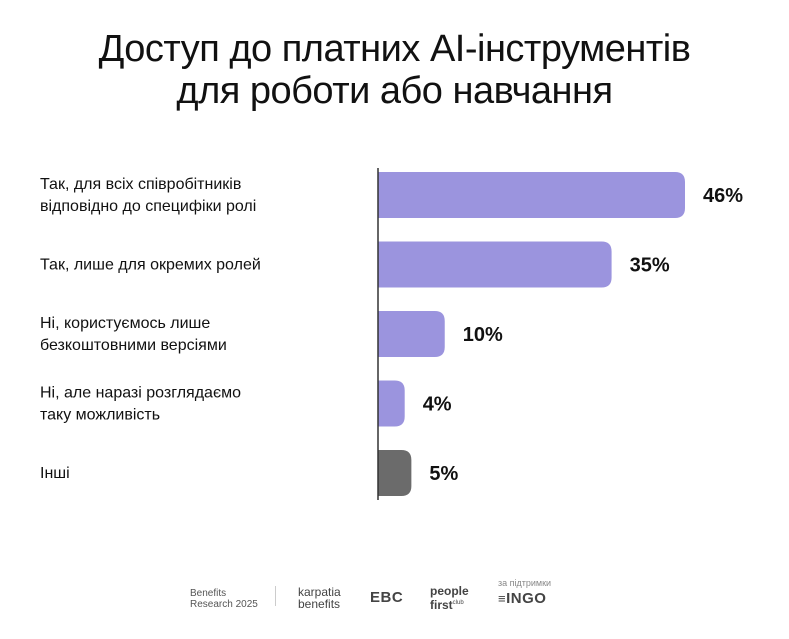 This screenshot has width=789, height=639. Describe the element at coordinates (443, 474) in the screenshot. I see `value-label-5: 5%` at that location.